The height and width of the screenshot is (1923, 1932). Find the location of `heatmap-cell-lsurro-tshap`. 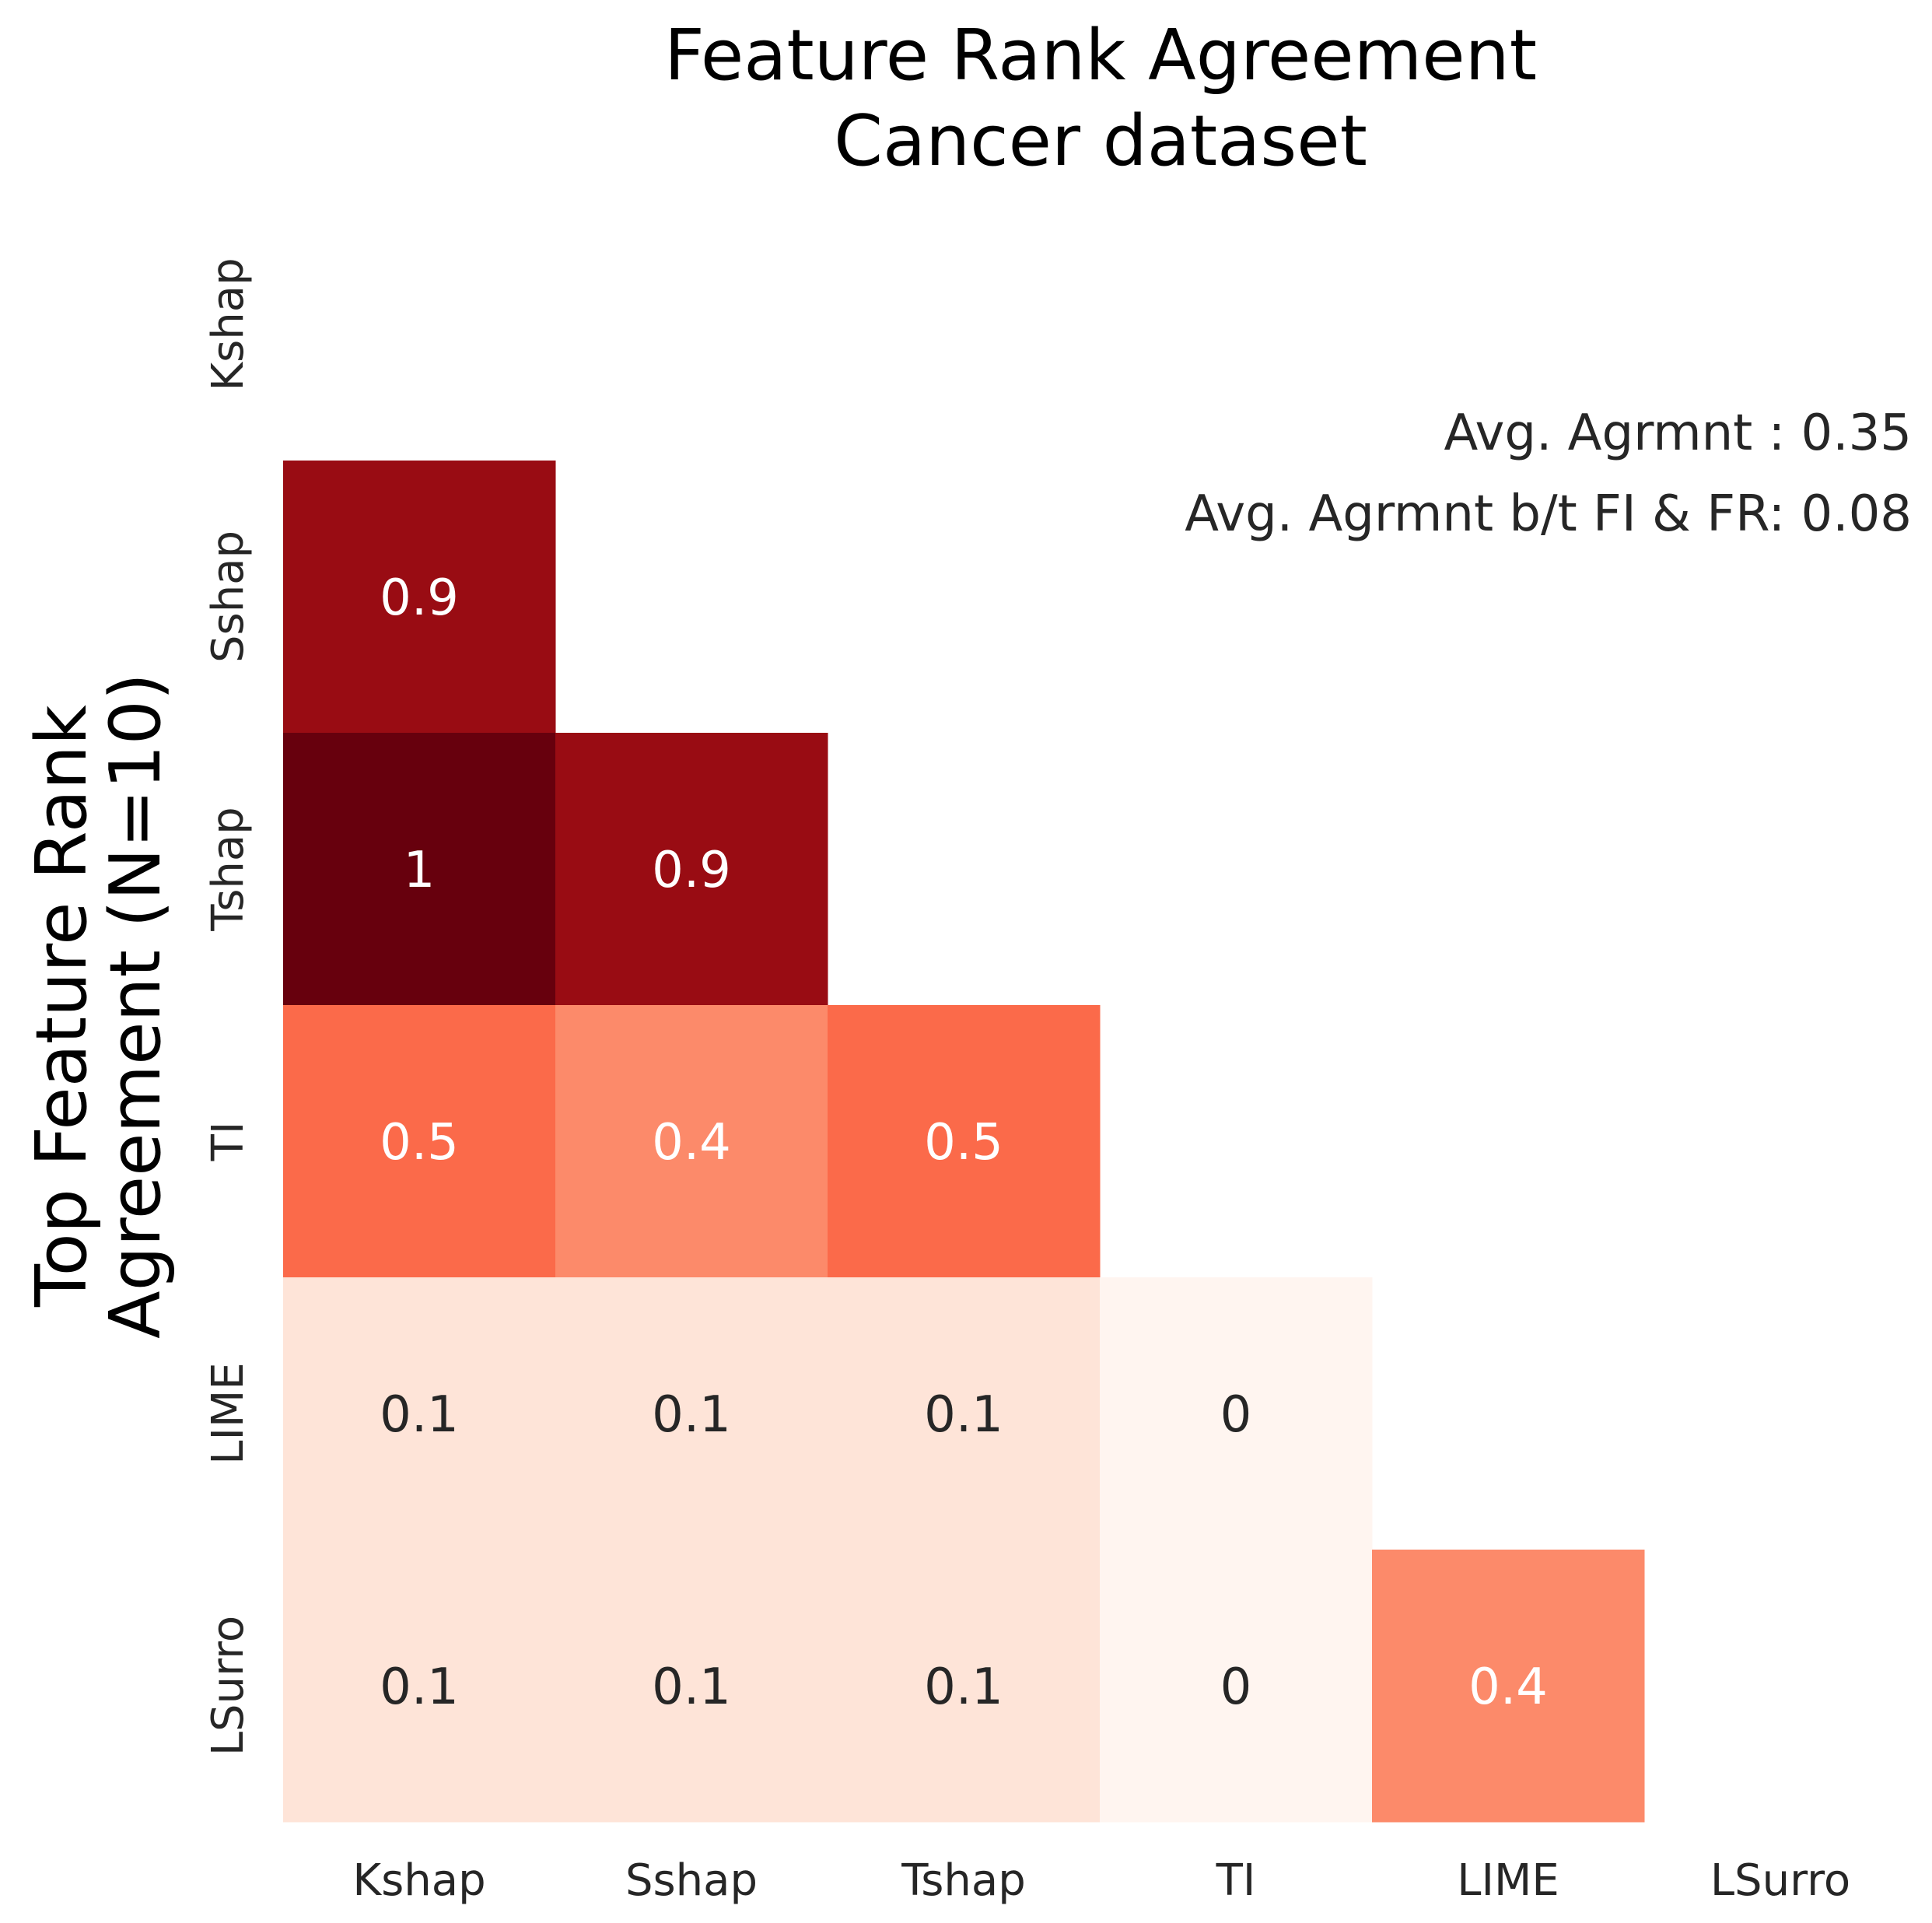

heatmap-cell-lsurro-tshap is located at coordinates (965, 1687).